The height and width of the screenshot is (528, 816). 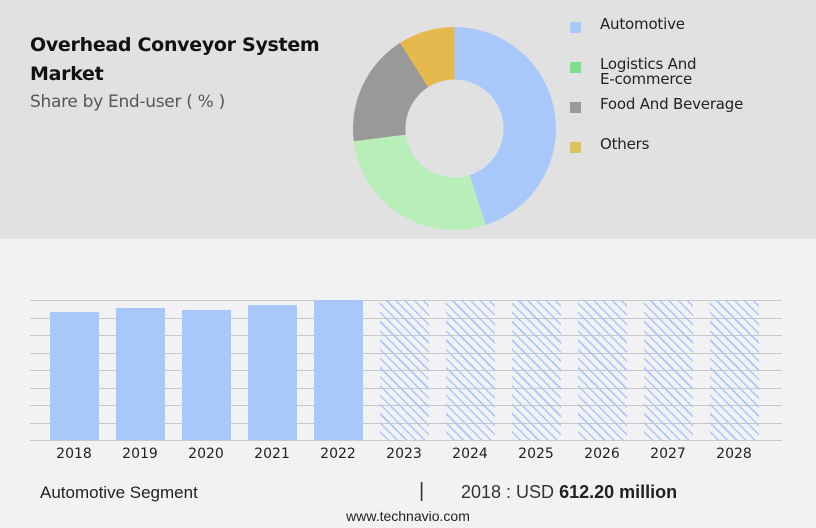 I want to click on x-axis-label: 2019, so click(x=140, y=454).